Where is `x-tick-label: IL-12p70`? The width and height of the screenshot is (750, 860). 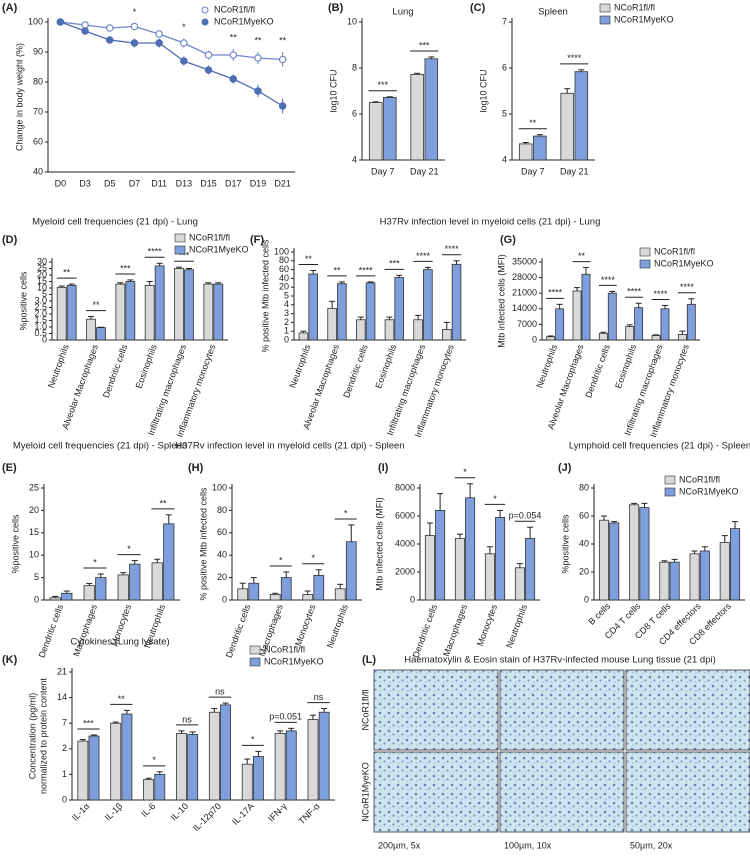 x-tick-label: IL-12p70 is located at coordinates (207, 817).